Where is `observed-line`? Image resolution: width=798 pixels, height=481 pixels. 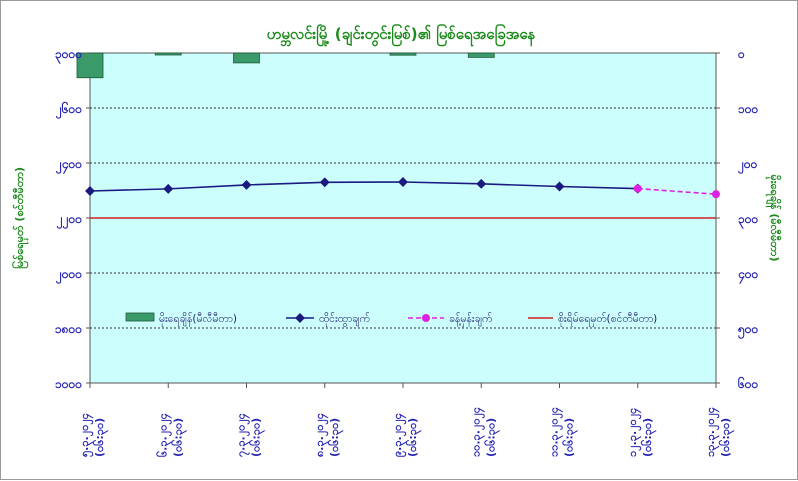 observed-line is located at coordinates (363, 186).